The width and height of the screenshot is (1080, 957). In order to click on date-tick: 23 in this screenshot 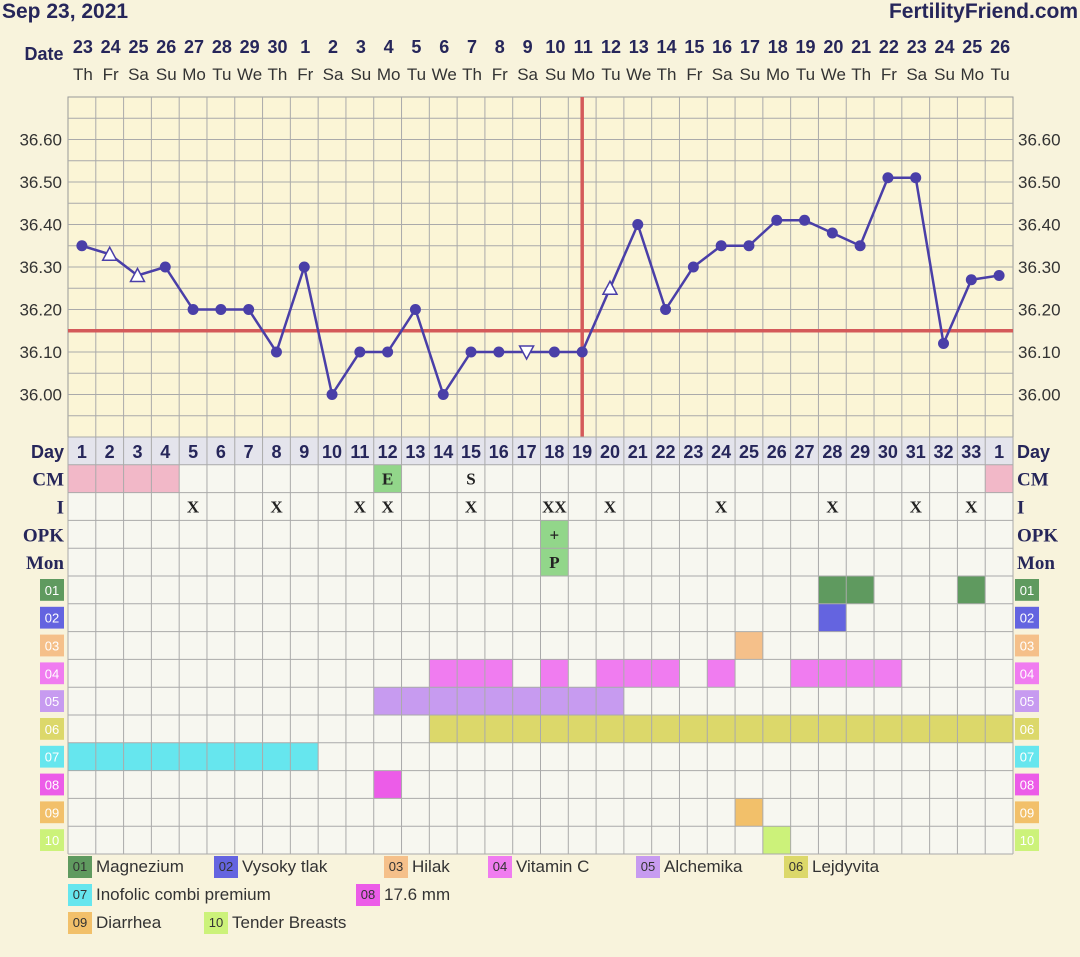, I will do `click(917, 47)`.